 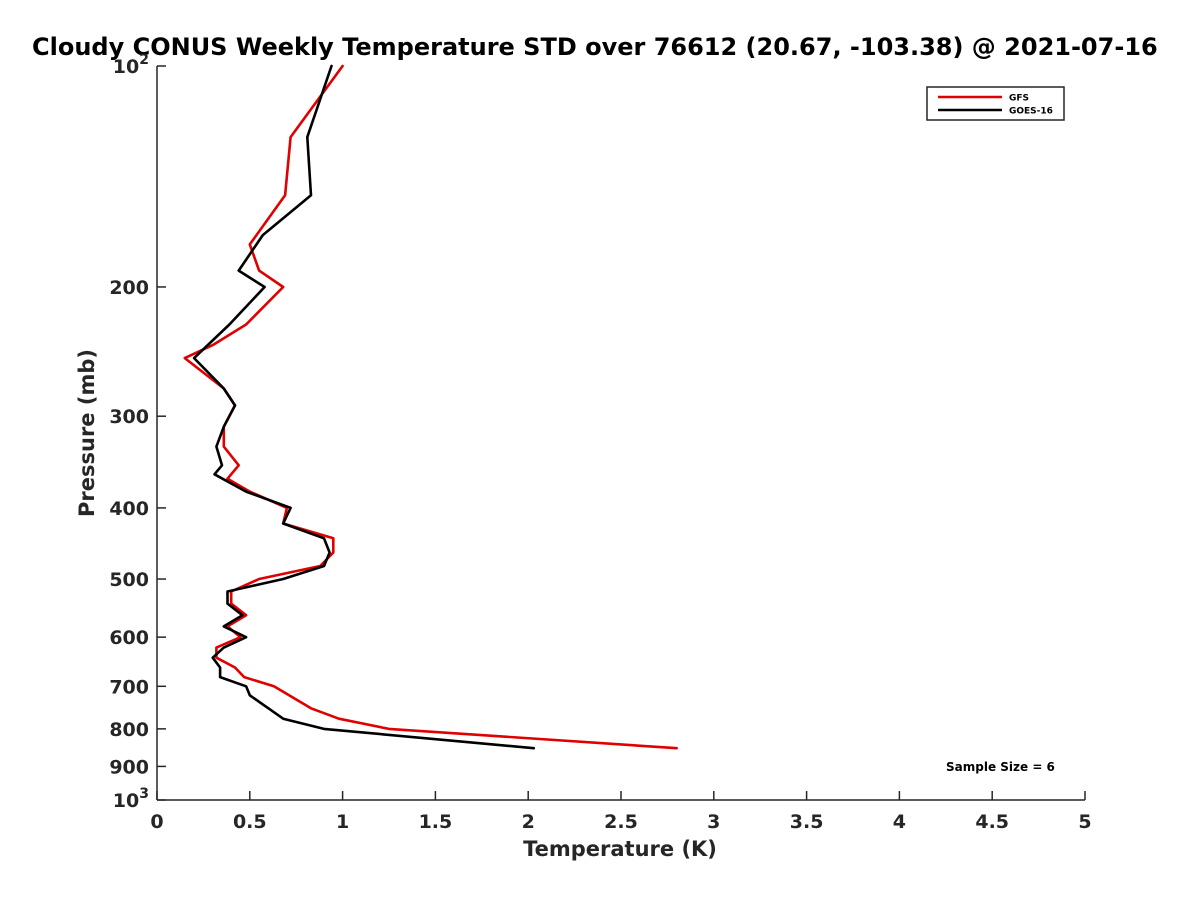 I want to click on y-tick-label: 300, so click(x=129, y=417).